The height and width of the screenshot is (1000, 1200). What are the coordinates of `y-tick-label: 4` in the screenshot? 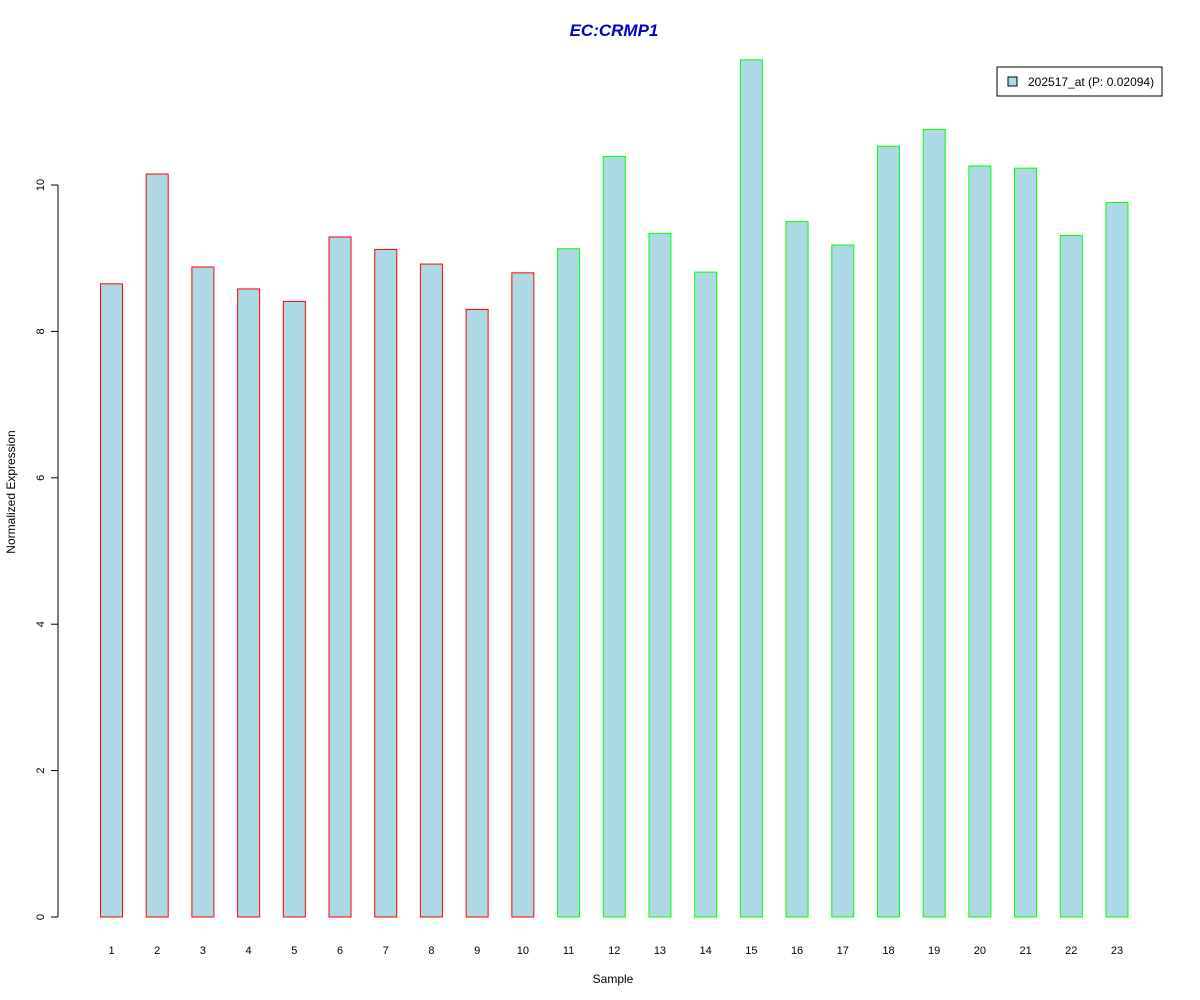 It's located at (41, 624).